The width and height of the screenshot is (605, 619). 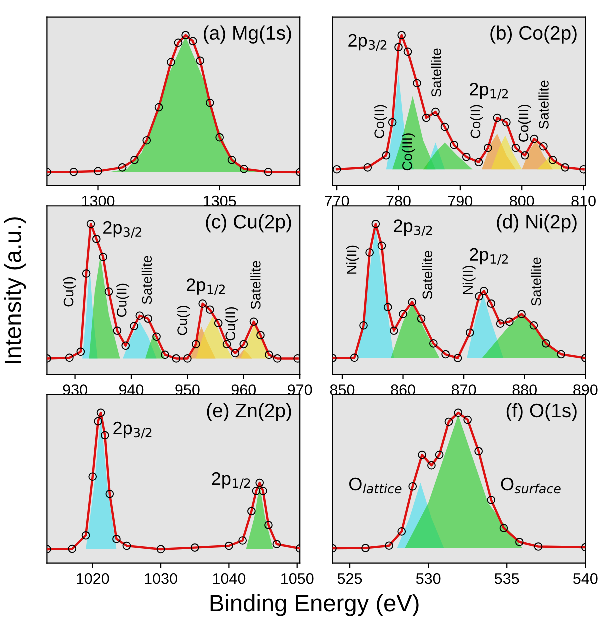 What do you see at coordinates (586, 578) in the screenshot?
I see `x-tick-label: 540` at bounding box center [586, 578].